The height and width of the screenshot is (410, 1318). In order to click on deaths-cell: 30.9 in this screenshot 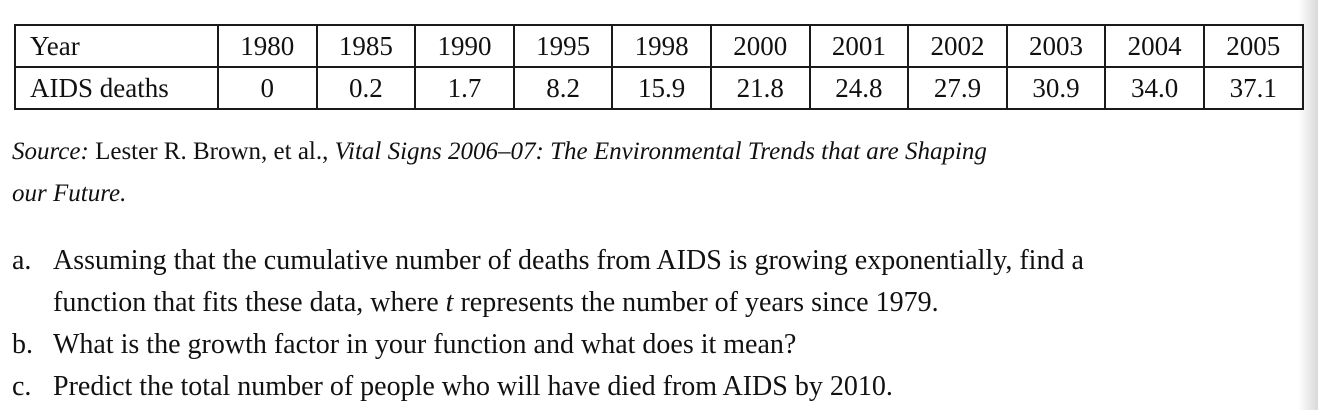, I will do `click(1056, 88)`.